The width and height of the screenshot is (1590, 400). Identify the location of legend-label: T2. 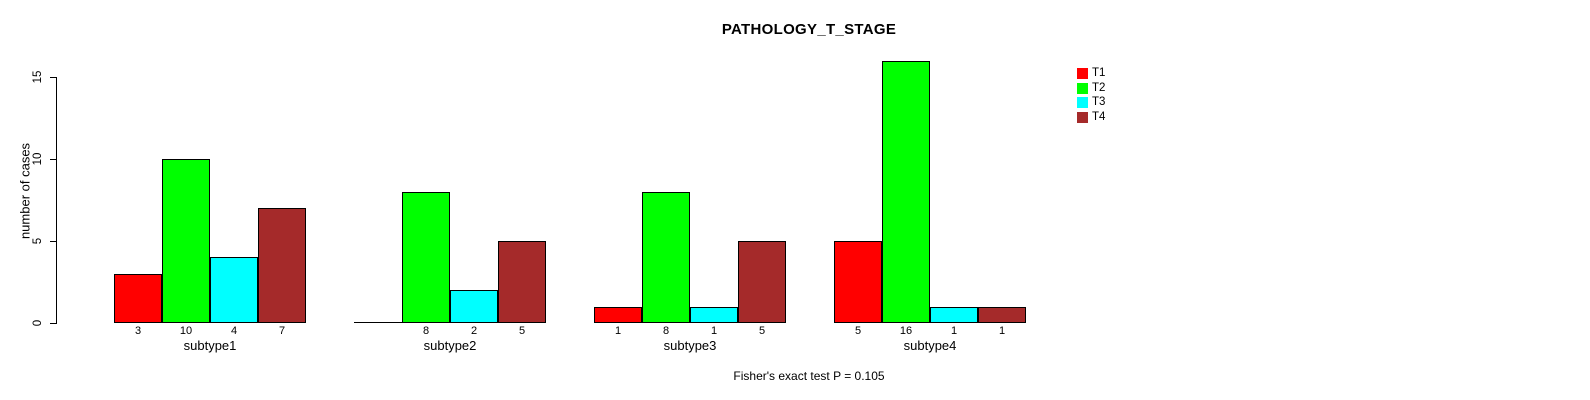
(1099, 88).